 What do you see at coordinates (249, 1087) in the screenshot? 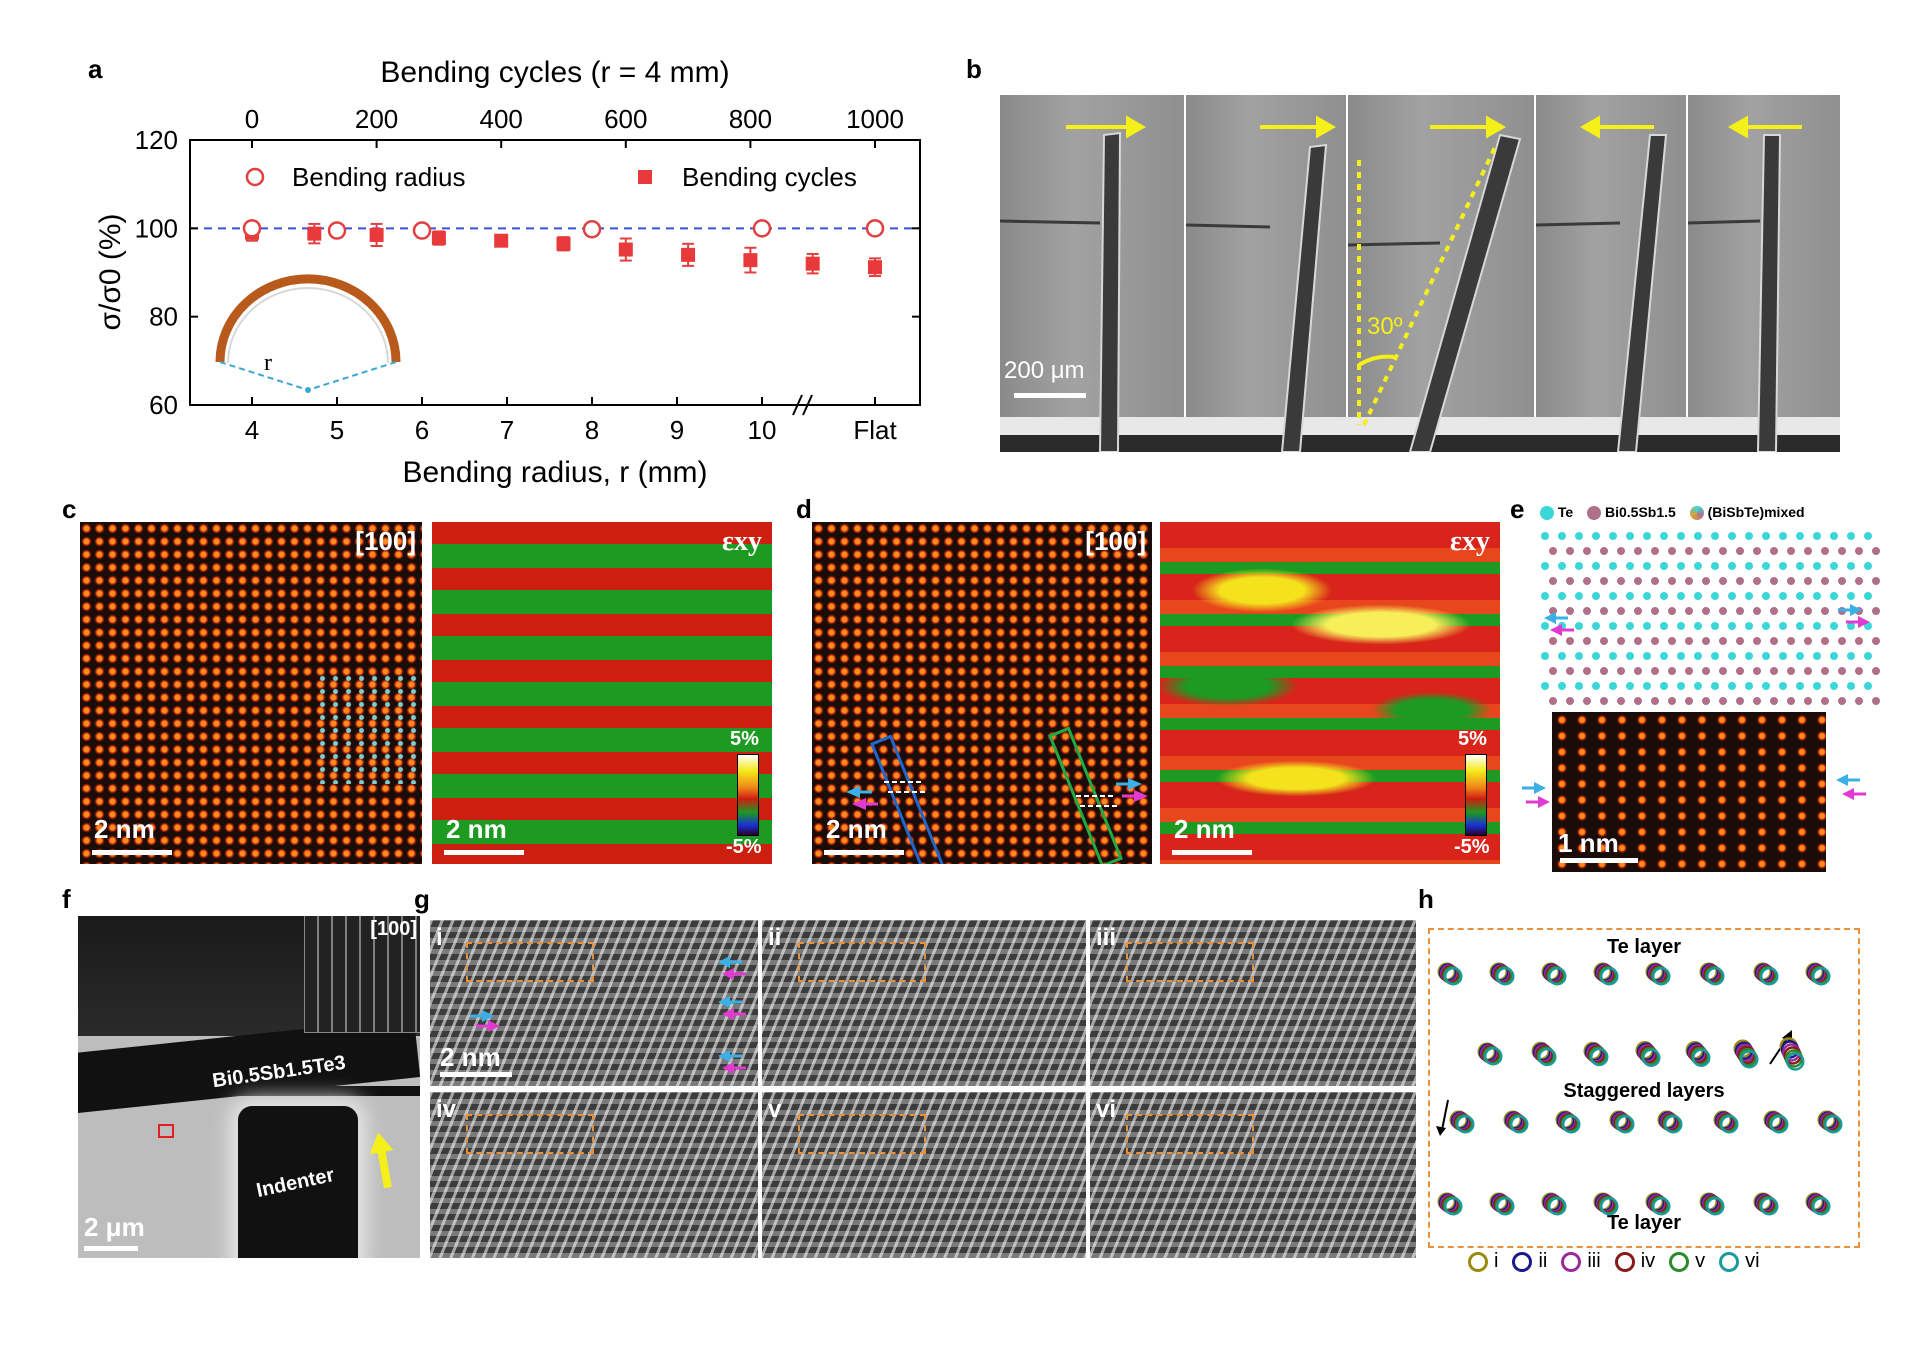
I see `panel-f-tem: [100] Bi0.5Sb1.5Te3 Indenter 2 μm` at bounding box center [249, 1087].